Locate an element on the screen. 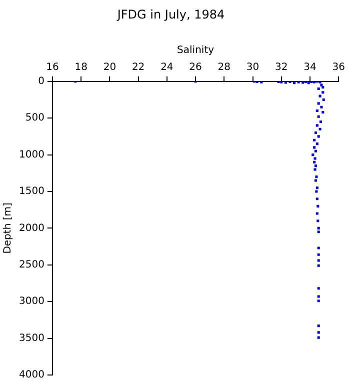  y-axis-title: Depth [m] is located at coordinates (8, 228).